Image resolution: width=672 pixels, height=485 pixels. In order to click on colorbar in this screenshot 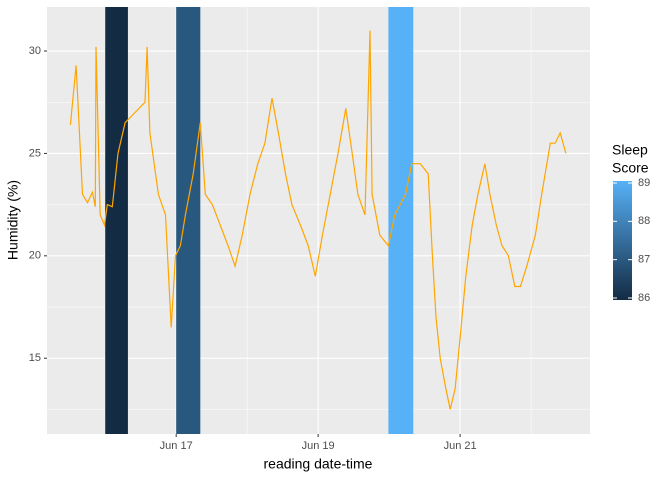, I will do `click(622, 240)`.